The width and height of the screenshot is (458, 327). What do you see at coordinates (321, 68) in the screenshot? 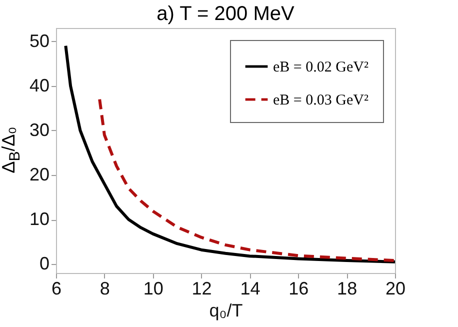
I see `legend-label: eB = 0.02 GeV²` at bounding box center [321, 68].